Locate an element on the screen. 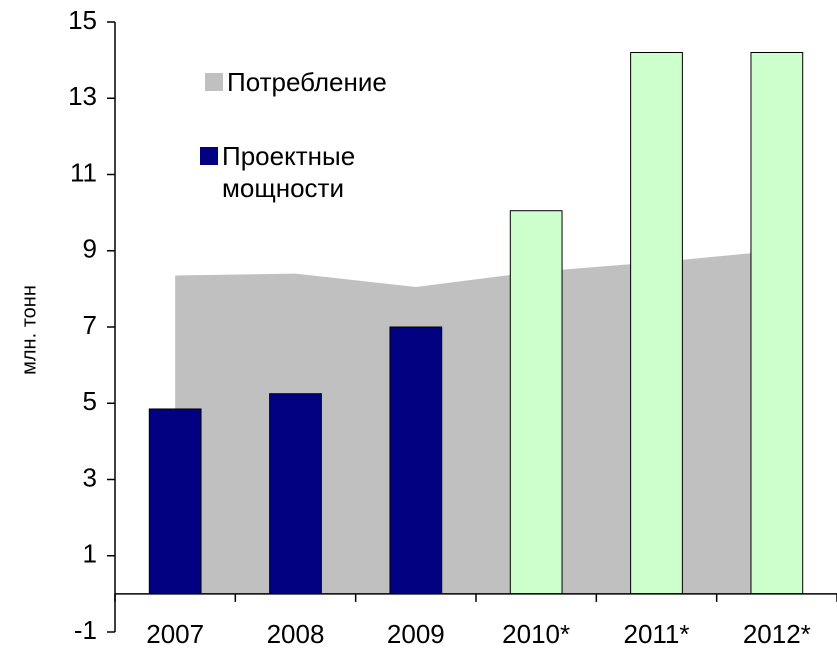  legend-item: Проектные мощности is located at coordinates (300, 172).